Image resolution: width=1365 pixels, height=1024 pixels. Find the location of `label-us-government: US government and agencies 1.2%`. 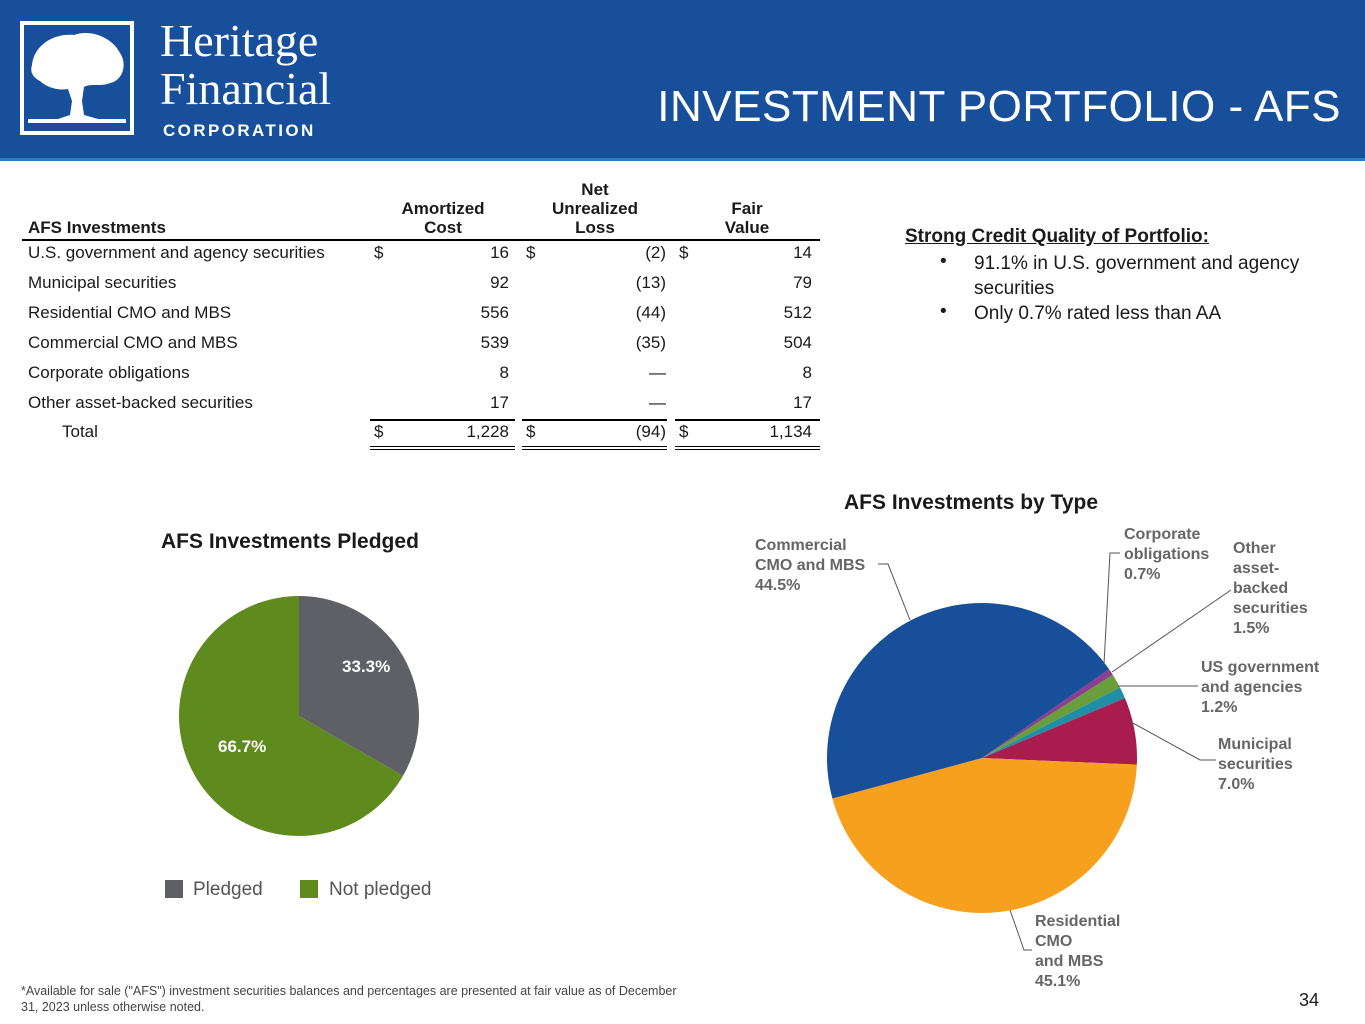

label-us-government: US government and agencies 1.2% is located at coordinates (1260, 687).